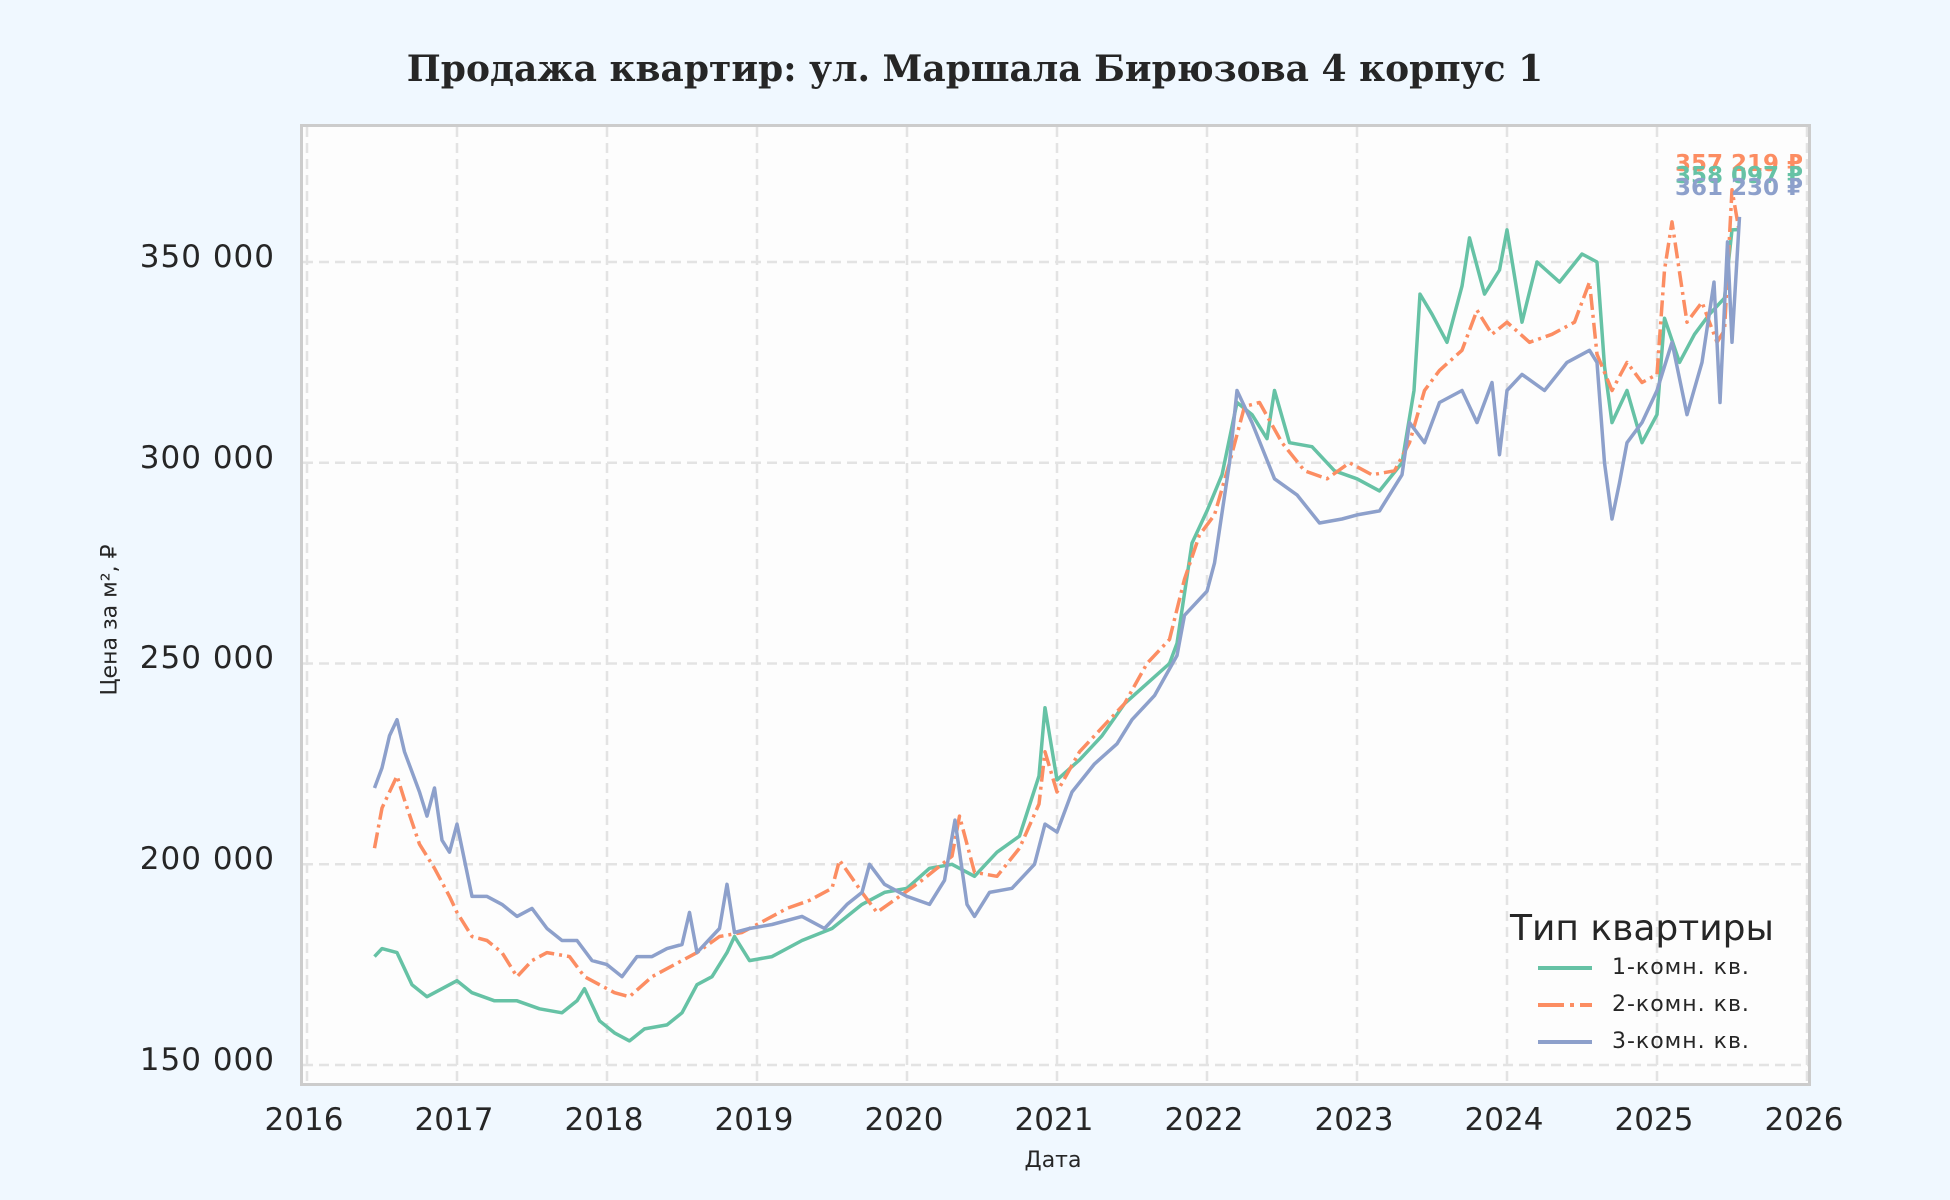 The height and width of the screenshot is (1200, 1950). I want to click on legend-item-2room: 2-комн. кв., so click(1650, 1004).